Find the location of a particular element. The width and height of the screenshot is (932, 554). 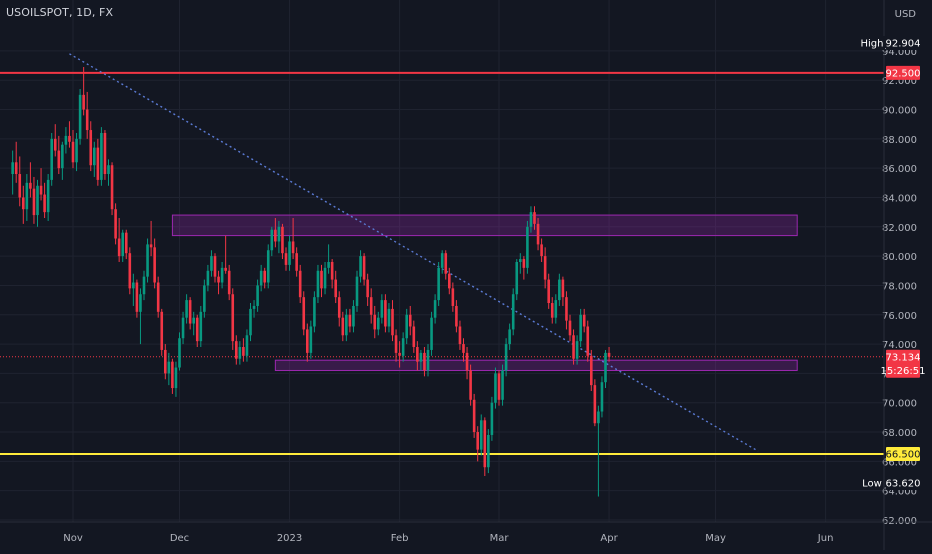

y-tick-label: 74.000 is located at coordinates (899, 345).